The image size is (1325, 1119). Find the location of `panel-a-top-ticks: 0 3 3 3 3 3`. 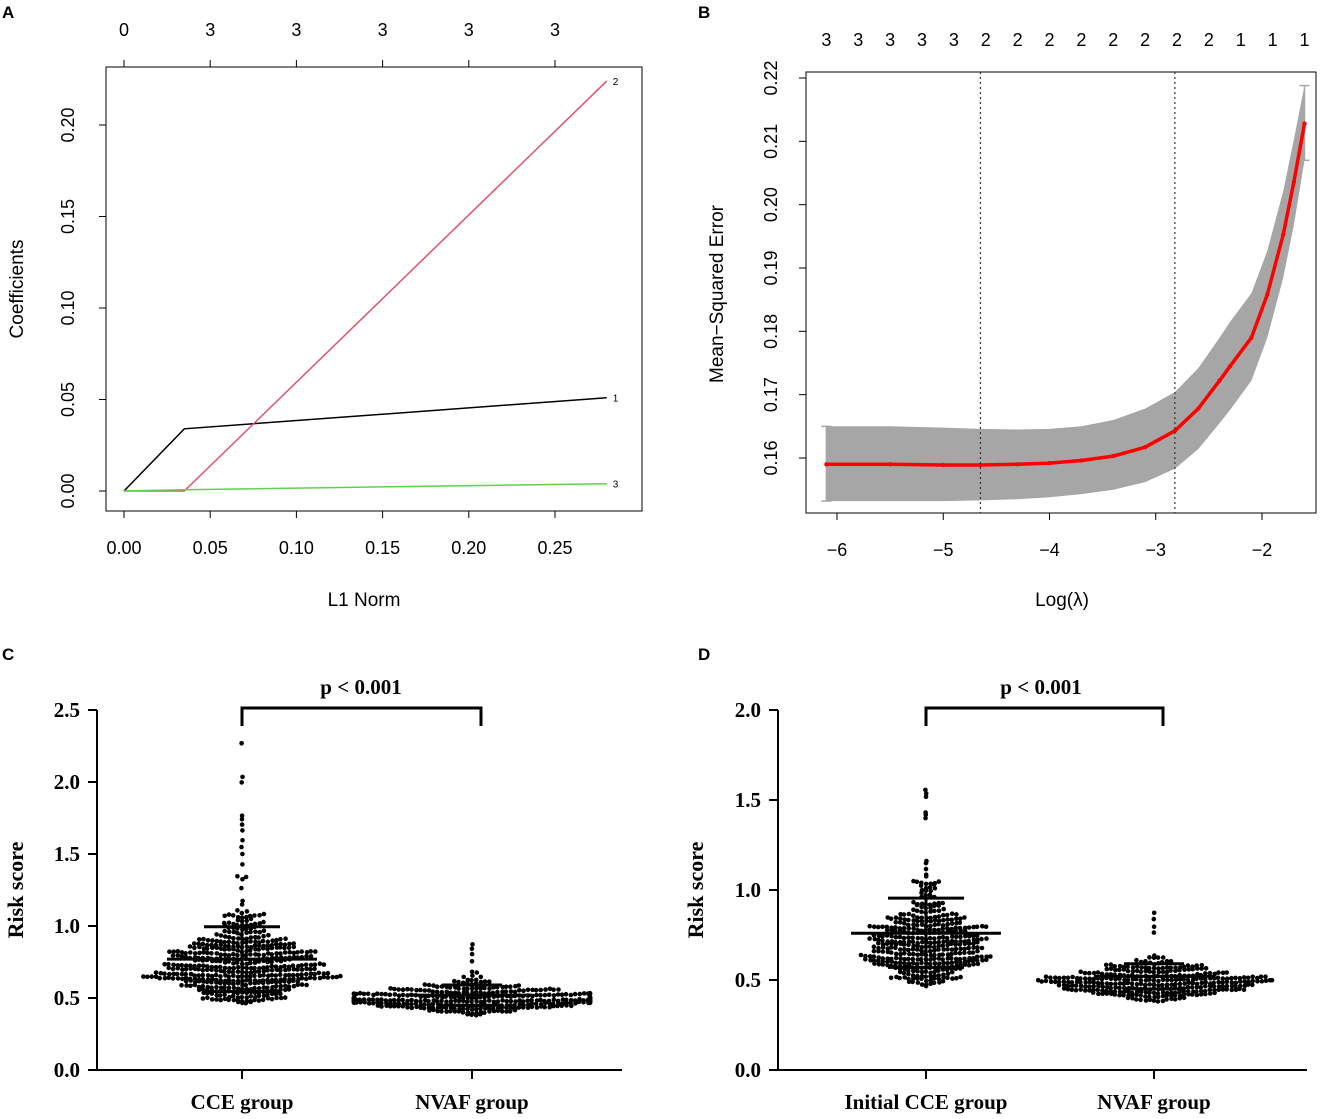

panel-a-top-ticks: 0 3 3 3 3 3 is located at coordinates (339, 43).